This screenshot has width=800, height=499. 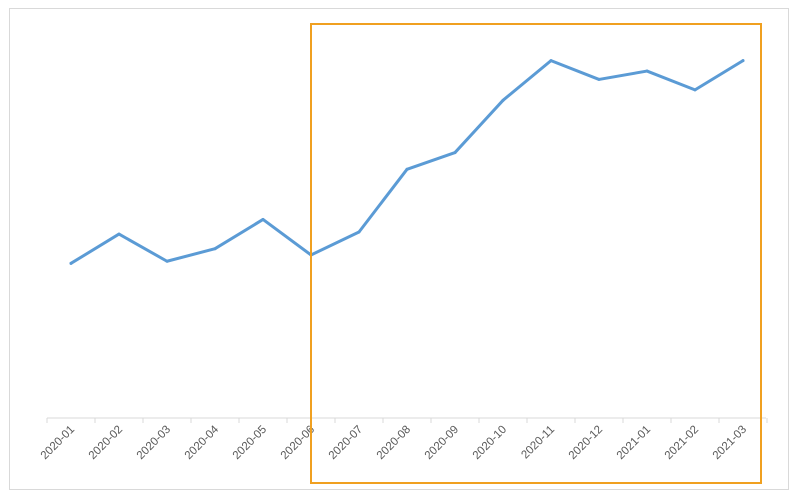 I want to click on x-tick-label: 2020-09, so click(x=442, y=443).